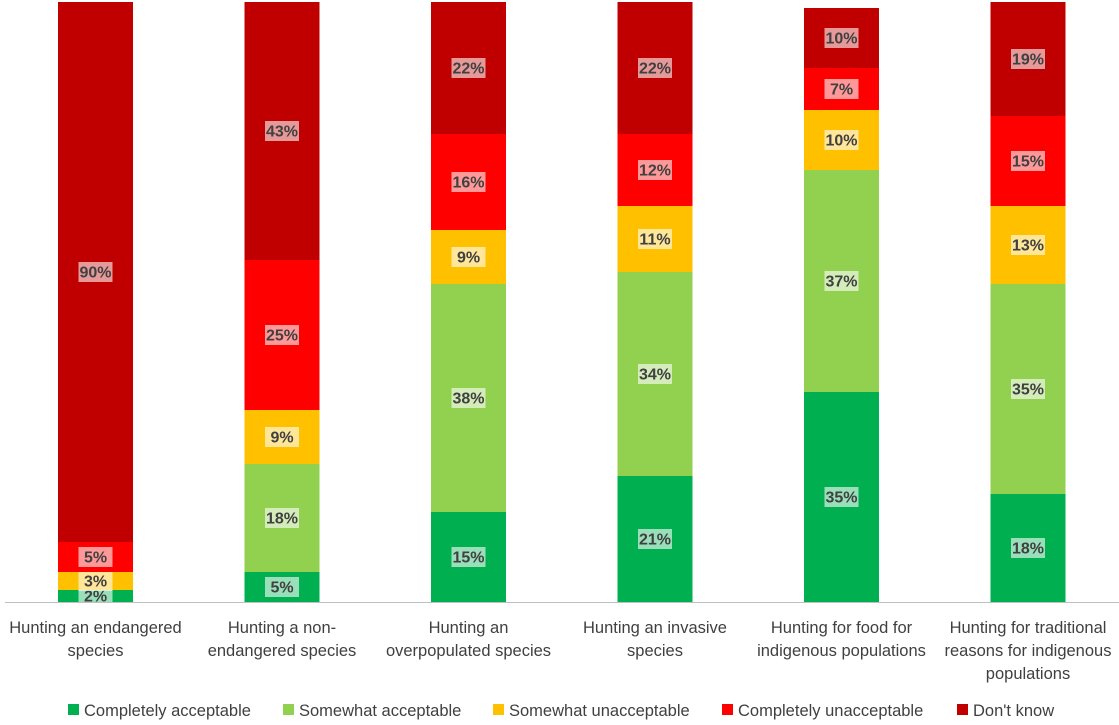  I want to click on data-label: 90%, so click(95, 273).